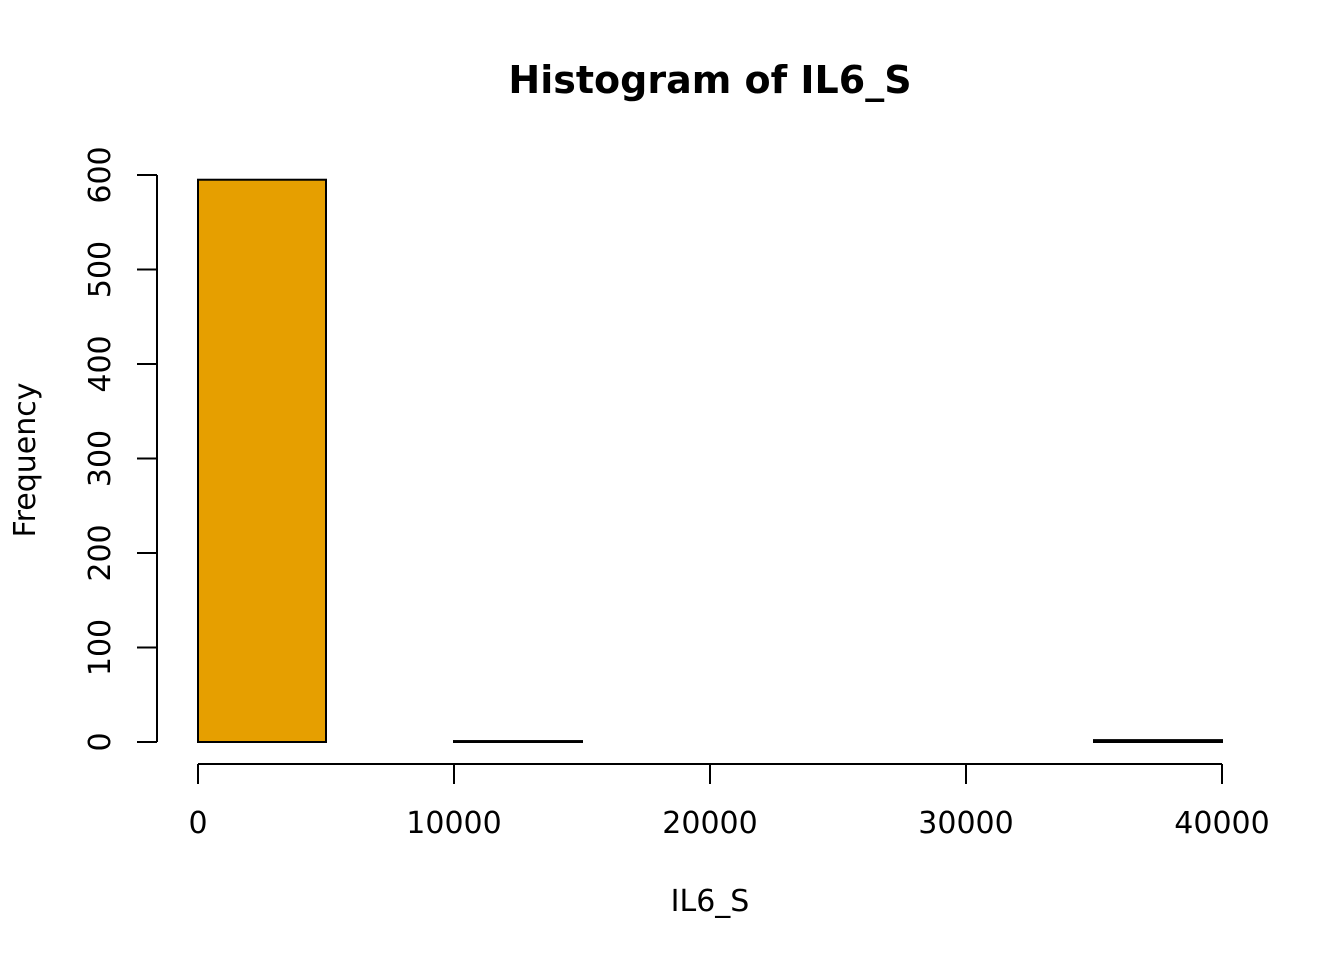  Describe the element at coordinates (197, 823) in the screenshot. I see `x-tick-label: 0` at that location.